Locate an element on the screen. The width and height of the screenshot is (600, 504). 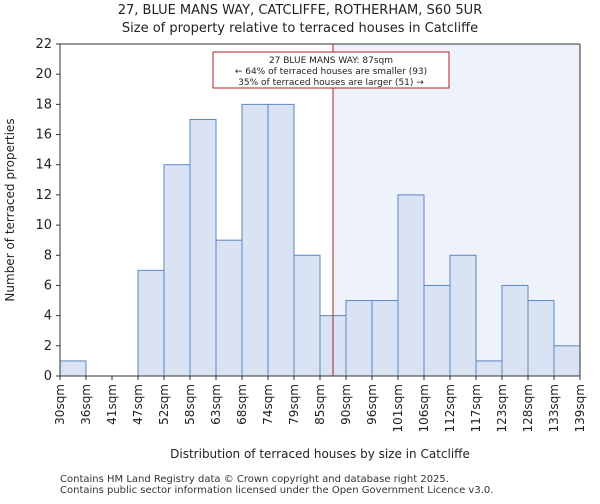
bar-117sqm is located at coordinates (489, 368).